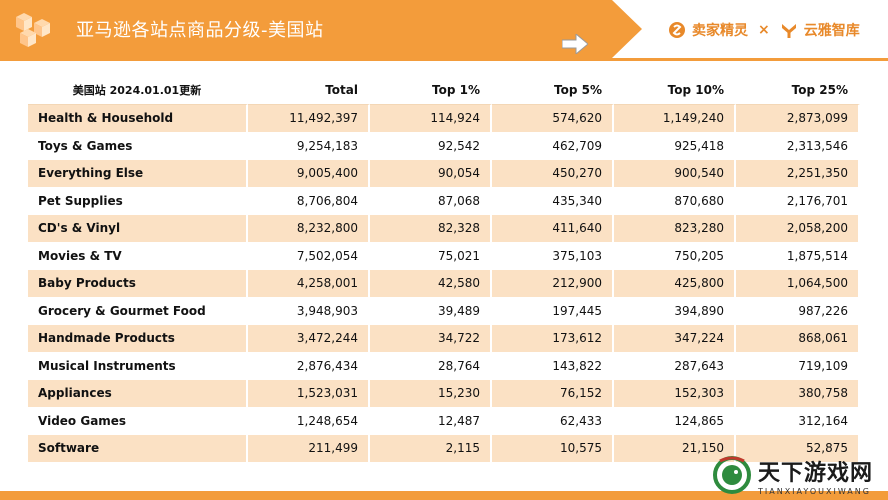 The image size is (888, 500). I want to click on footer-rule, so click(444, 495).